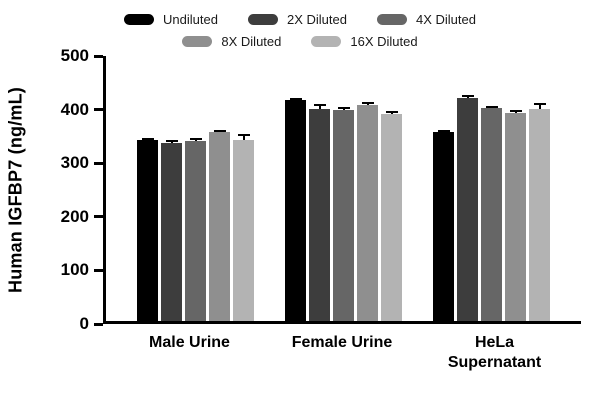  I want to click on y-tick-label: 300, so click(74, 163).